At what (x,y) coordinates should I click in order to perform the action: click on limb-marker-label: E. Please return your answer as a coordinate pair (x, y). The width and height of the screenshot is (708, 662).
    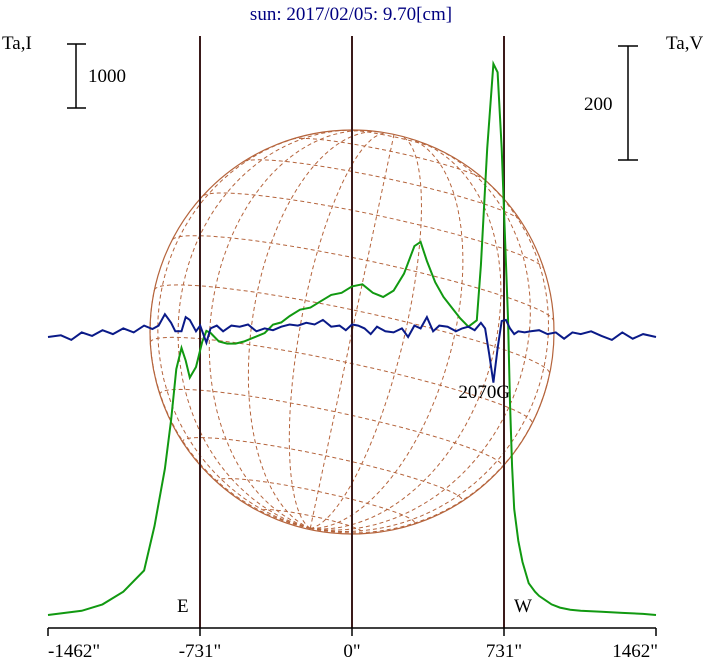
    Looking at the image, I should click on (183, 606).